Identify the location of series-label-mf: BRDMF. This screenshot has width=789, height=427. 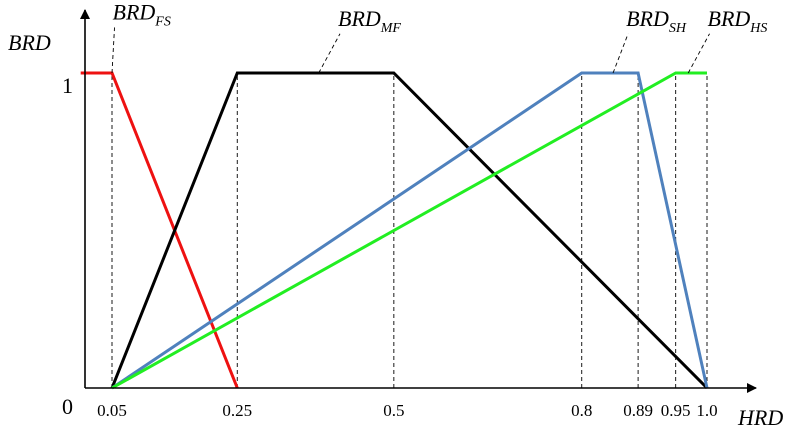
(369, 21).